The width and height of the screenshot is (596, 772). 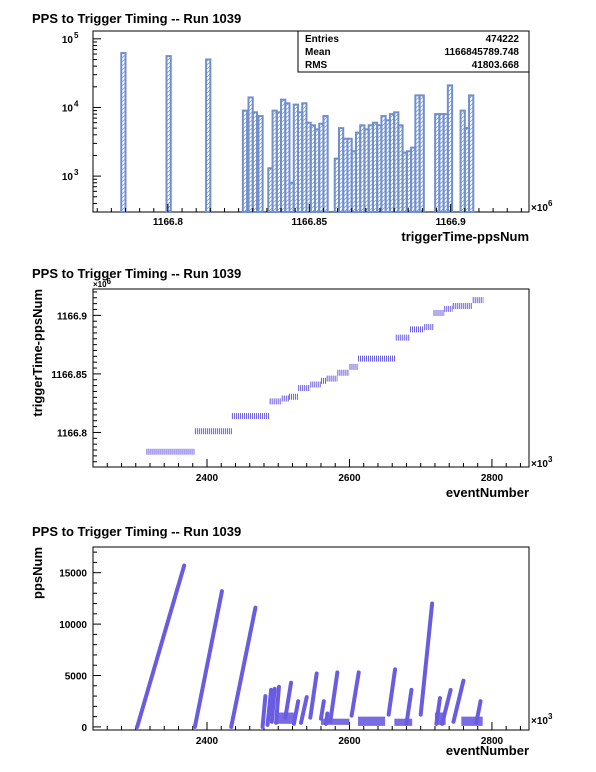 I want to click on histogram-bars, so click(x=297, y=133).